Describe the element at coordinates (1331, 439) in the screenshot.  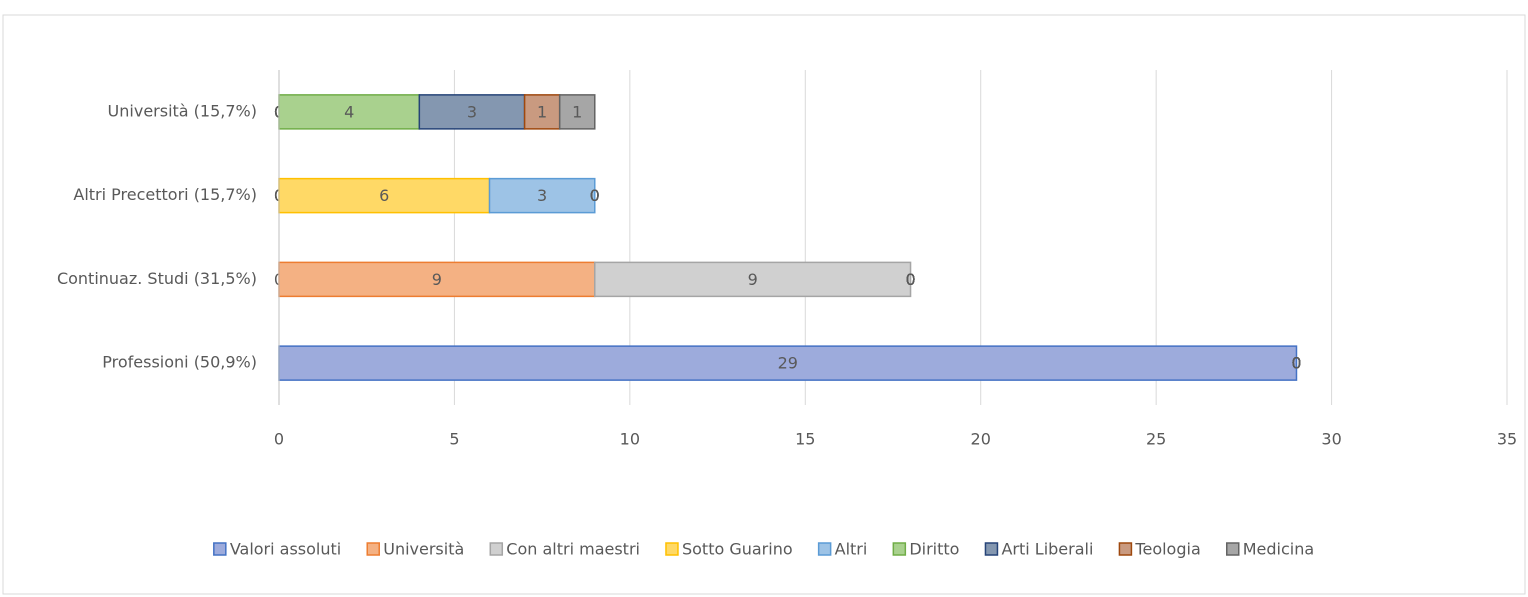
I see `x-tick-label: 30` at that location.